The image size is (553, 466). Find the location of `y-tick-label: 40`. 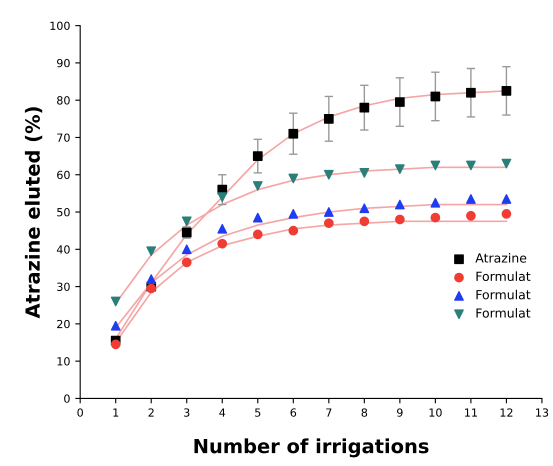

y-tick-label: 40 is located at coordinates (63, 249).